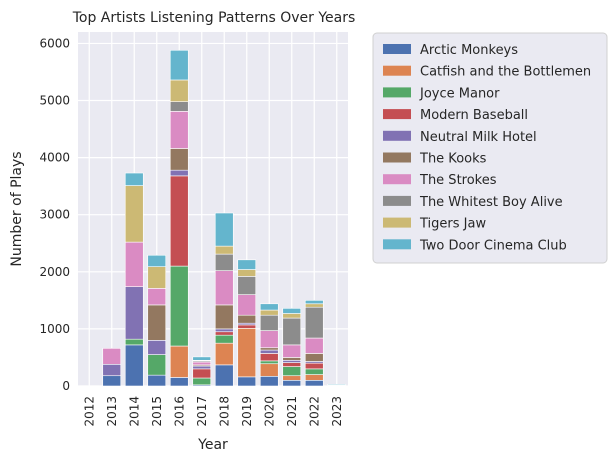 The width and height of the screenshot is (612, 463). I want to click on x-tick-label: 2021, so click(292, 411).